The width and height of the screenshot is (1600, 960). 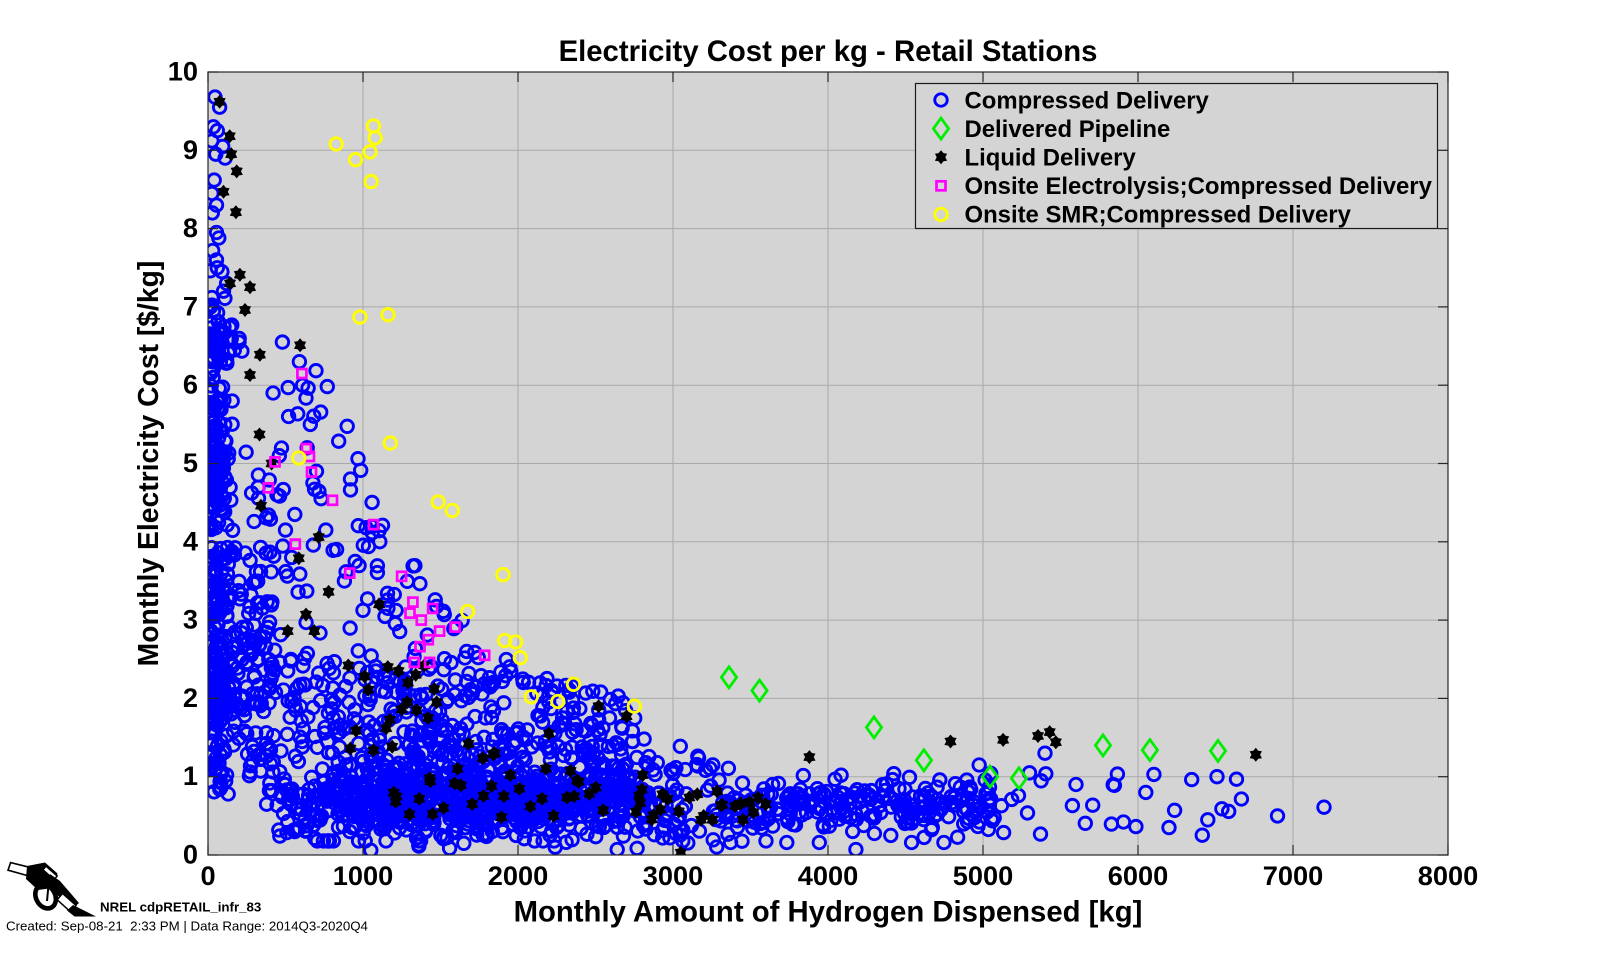 I want to click on svg-text: 4000, so click(x=828, y=875).